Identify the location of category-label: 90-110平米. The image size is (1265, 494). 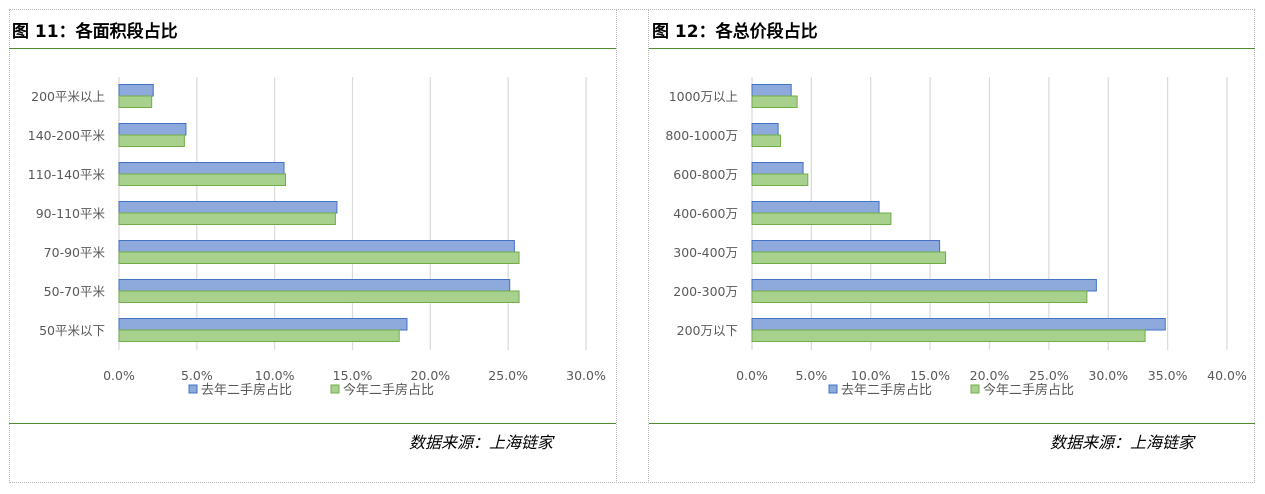
(71, 213).